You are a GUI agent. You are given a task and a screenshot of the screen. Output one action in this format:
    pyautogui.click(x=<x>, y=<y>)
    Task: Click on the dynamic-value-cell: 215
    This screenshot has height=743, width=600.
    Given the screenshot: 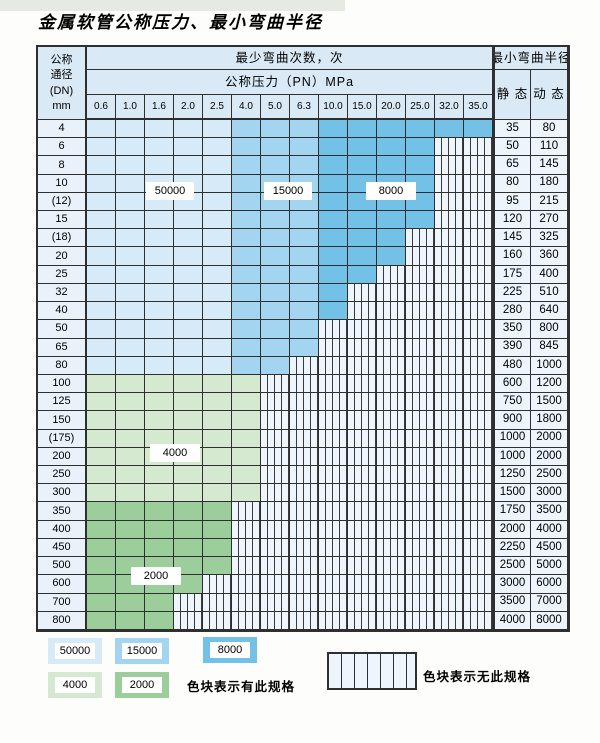 What is the action you would take?
    pyautogui.click(x=549, y=202)
    